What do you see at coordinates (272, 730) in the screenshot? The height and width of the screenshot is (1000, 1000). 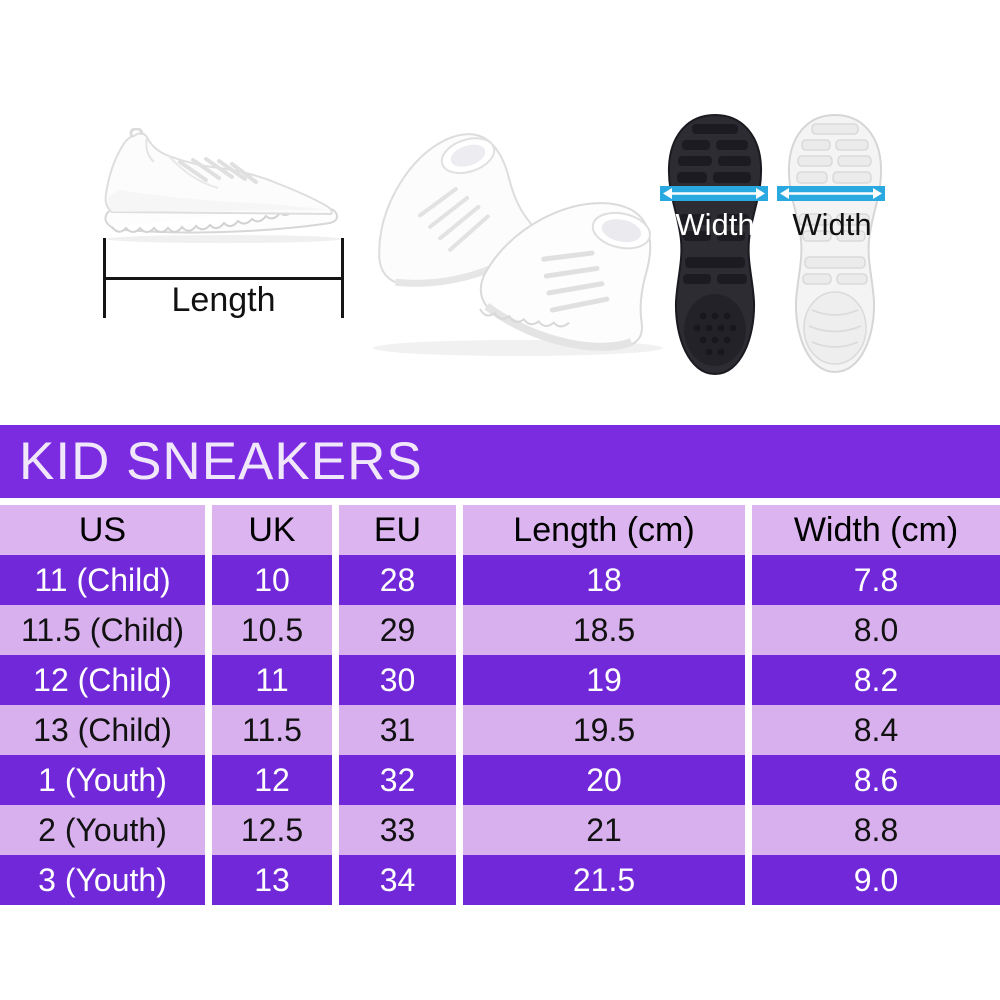 I see `table-cell: 11.5` at bounding box center [272, 730].